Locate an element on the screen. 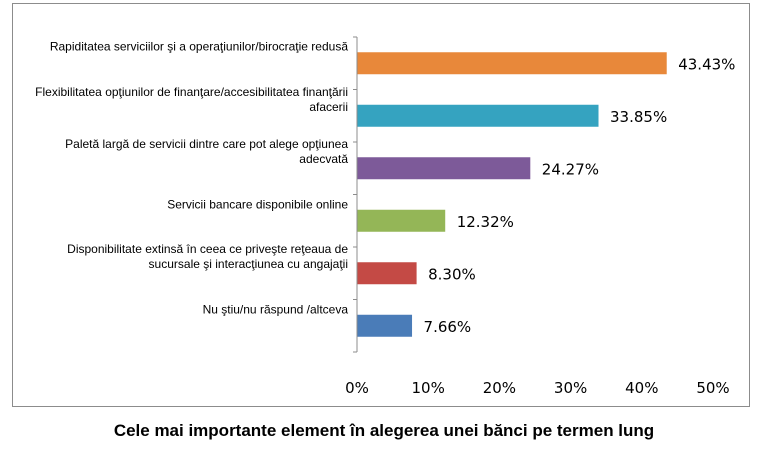 The height and width of the screenshot is (454, 768). data-label: 43.43% is located at coordinates (706, 64).